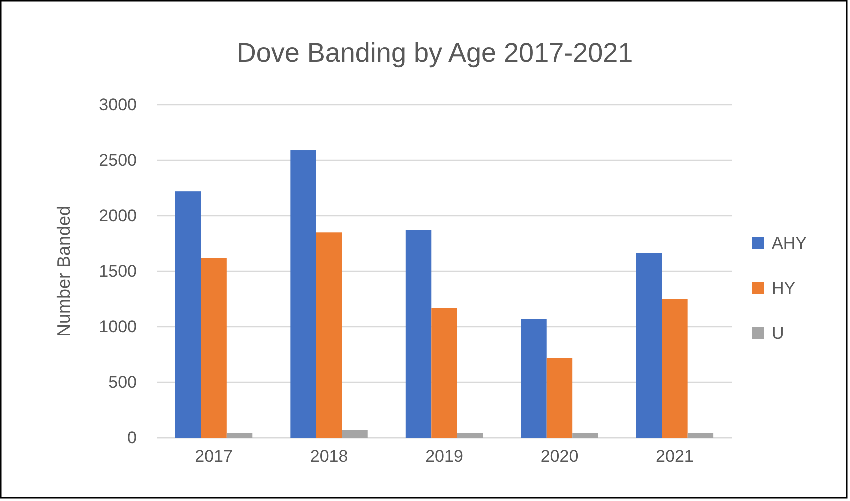  Describe the element at coordinates (784, 288) in the screenshot. I see `legend-label: HY` at that location.